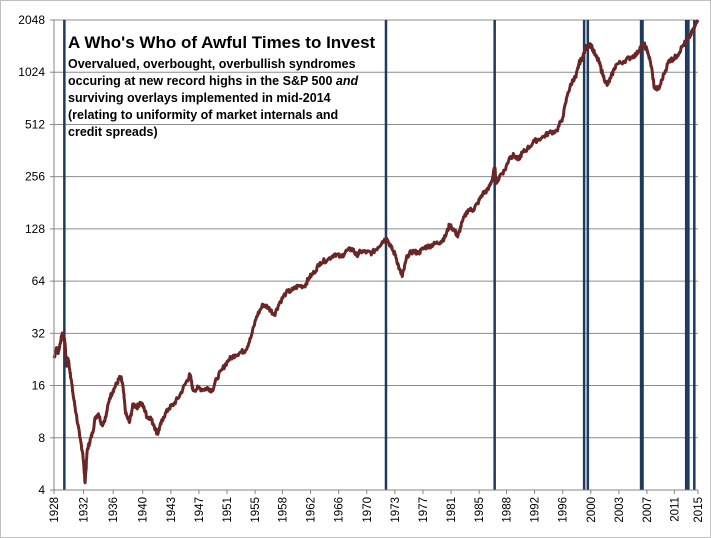  Describe the element at coordinates (675, 509) in the screenshot. I see `x-tick-label: 2011` at that location.